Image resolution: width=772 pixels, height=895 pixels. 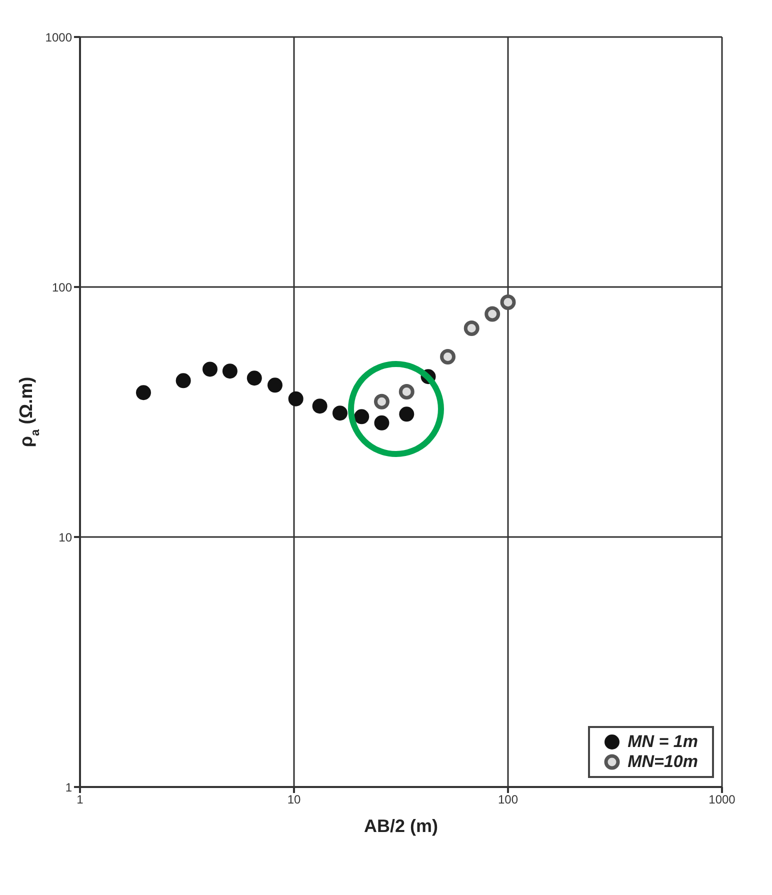 What do you see at coordinates (80, 799) in the screenshot?
I see `x-tick-label: 1` at bounding box center [80, 799].